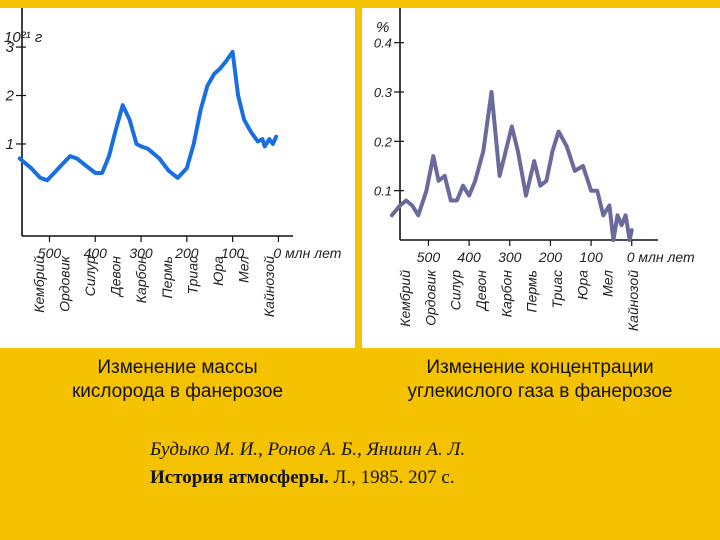 The width and height of the screenshot is (720, 540). What do you see at coordinates (167, 277) in the screenshot?
I see `oxygen-period-label: Пермь` at bounding box center [167, 277].